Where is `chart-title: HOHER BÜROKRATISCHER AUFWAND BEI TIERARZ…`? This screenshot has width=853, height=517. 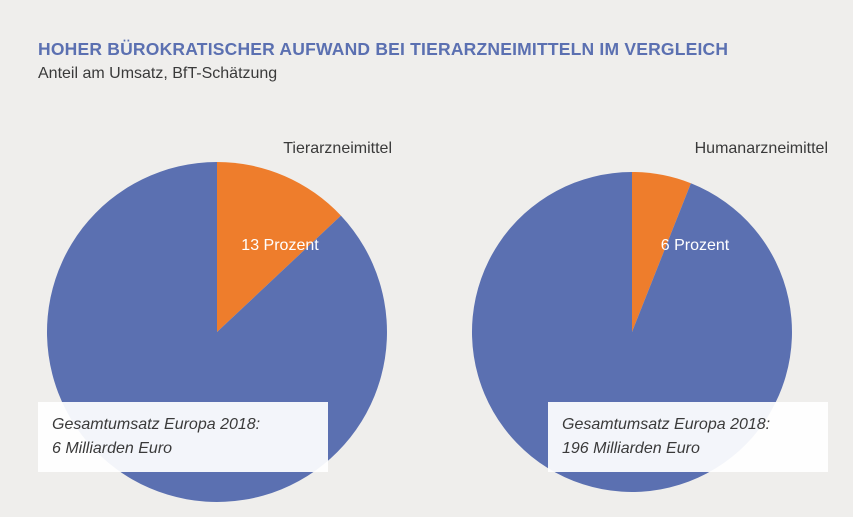 chart-title: HOHER BÜROKRATISCHER AUFWAND BEI TIERARZ… is located at coordinates (383, 49).